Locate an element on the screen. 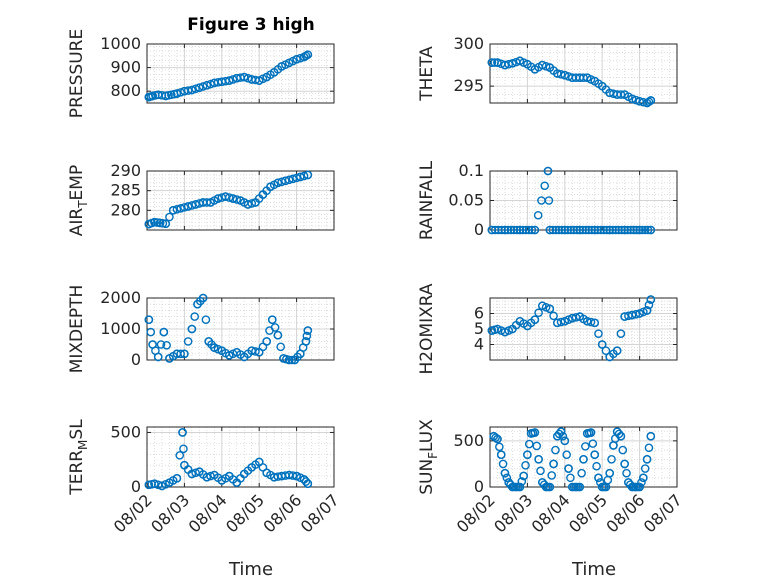 This screenshot has width=778, height=583. chart-panel-mixdepth: 0 1000 2000 MIXDEPTH is located at coordinates (201, 329).